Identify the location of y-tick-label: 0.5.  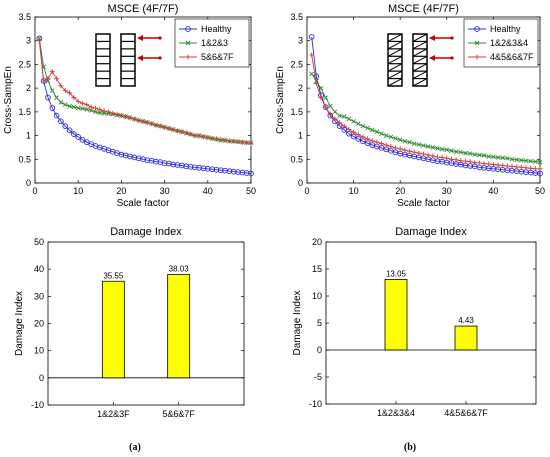
(24, 159).